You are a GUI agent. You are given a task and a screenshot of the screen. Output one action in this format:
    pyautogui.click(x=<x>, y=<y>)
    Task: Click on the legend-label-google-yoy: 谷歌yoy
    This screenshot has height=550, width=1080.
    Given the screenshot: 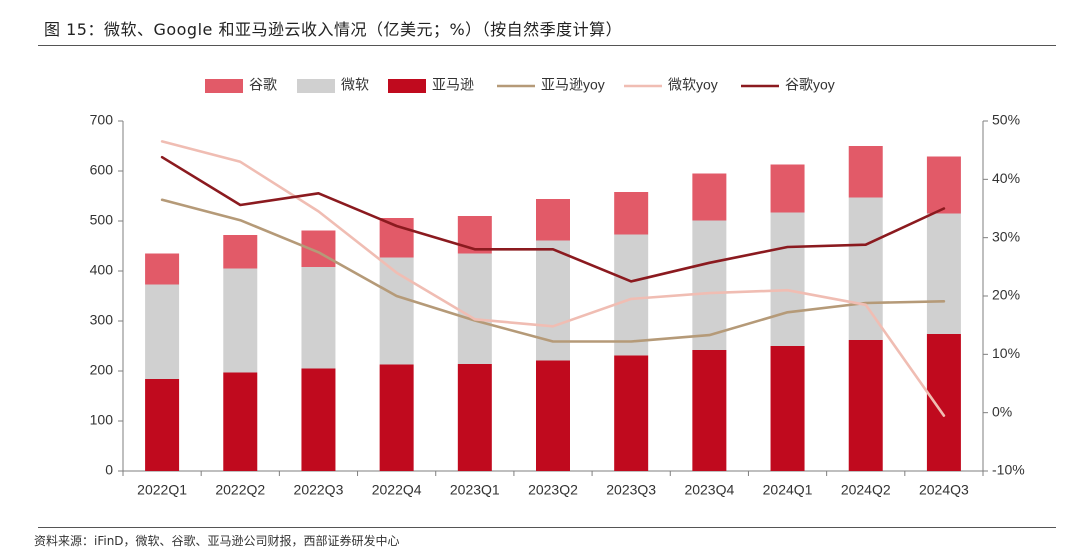 What is the action you would take?
    pyautogui.click(x=810, y=85)
    